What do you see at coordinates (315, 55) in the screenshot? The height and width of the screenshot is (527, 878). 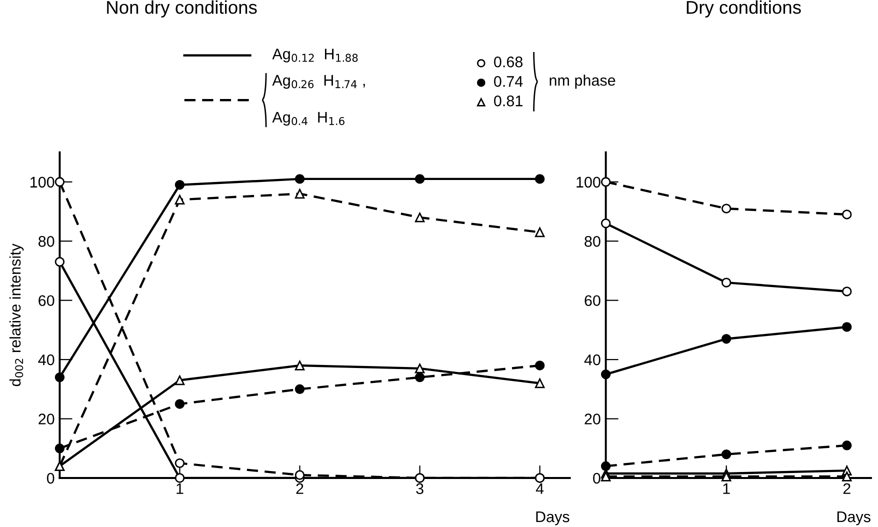 I see `text: Ag$_{0.12}$ H$_{1.88}$` at bounding box center [315, 55].